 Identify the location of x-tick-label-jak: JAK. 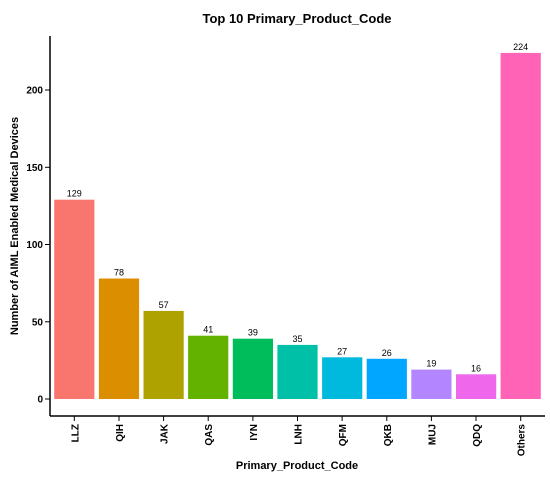
(165, 433).